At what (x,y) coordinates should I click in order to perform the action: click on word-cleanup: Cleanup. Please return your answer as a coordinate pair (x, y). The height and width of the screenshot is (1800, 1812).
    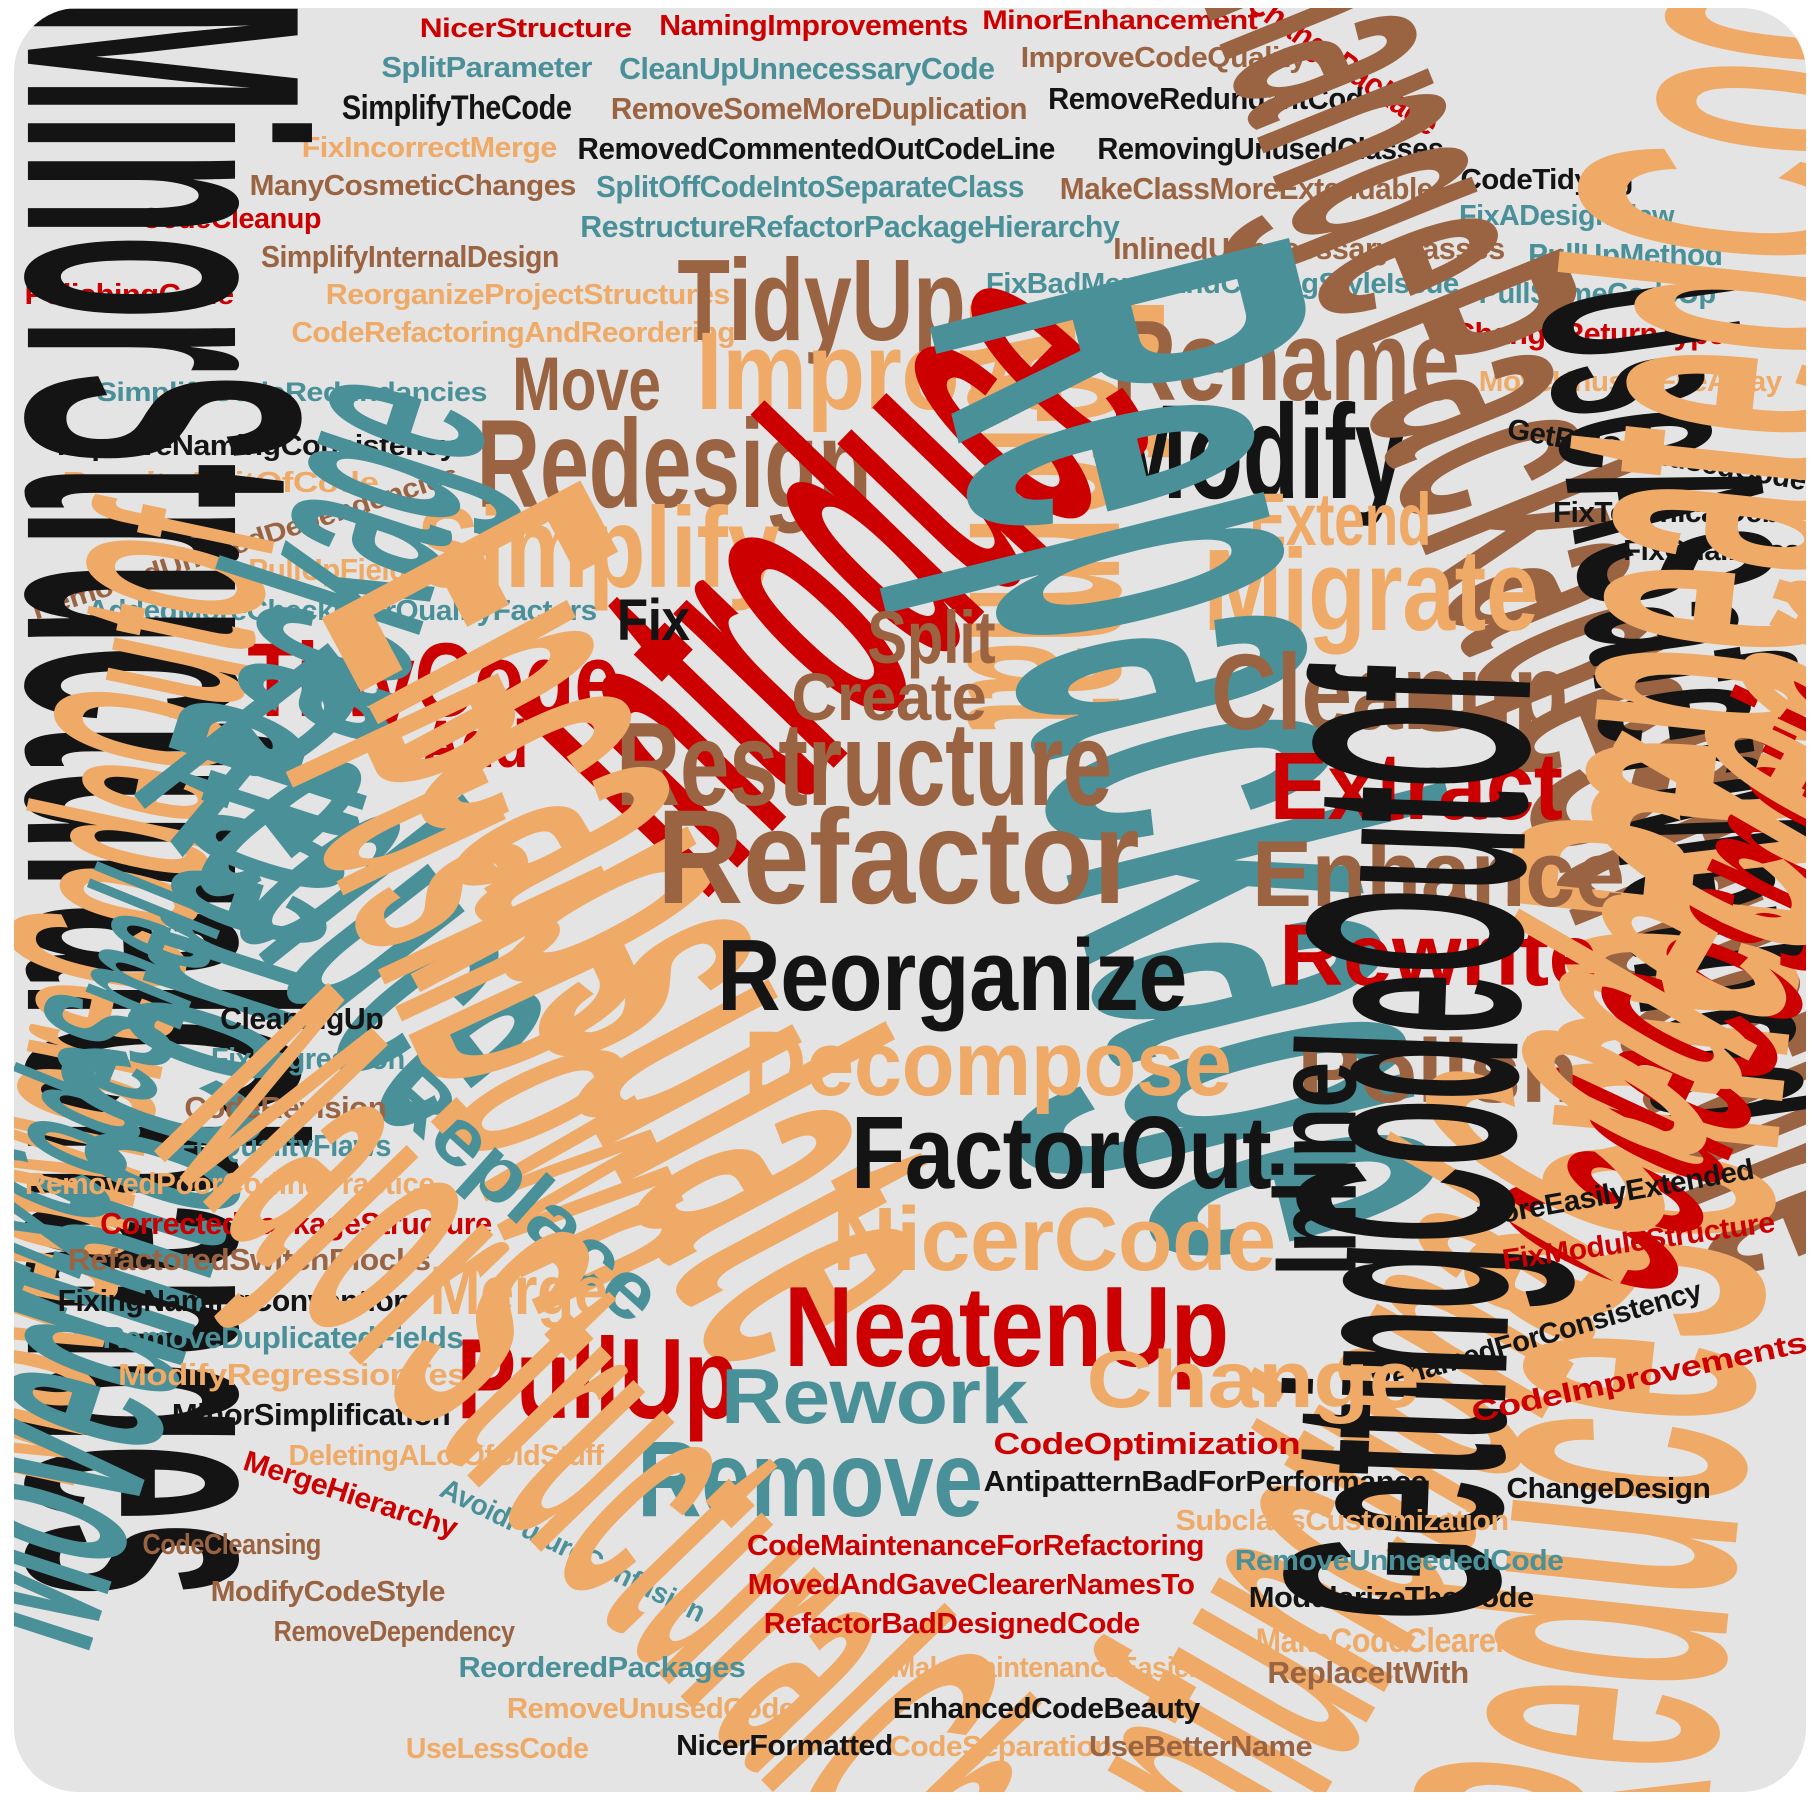
    Looking at the image, I should click on (1389, 691).